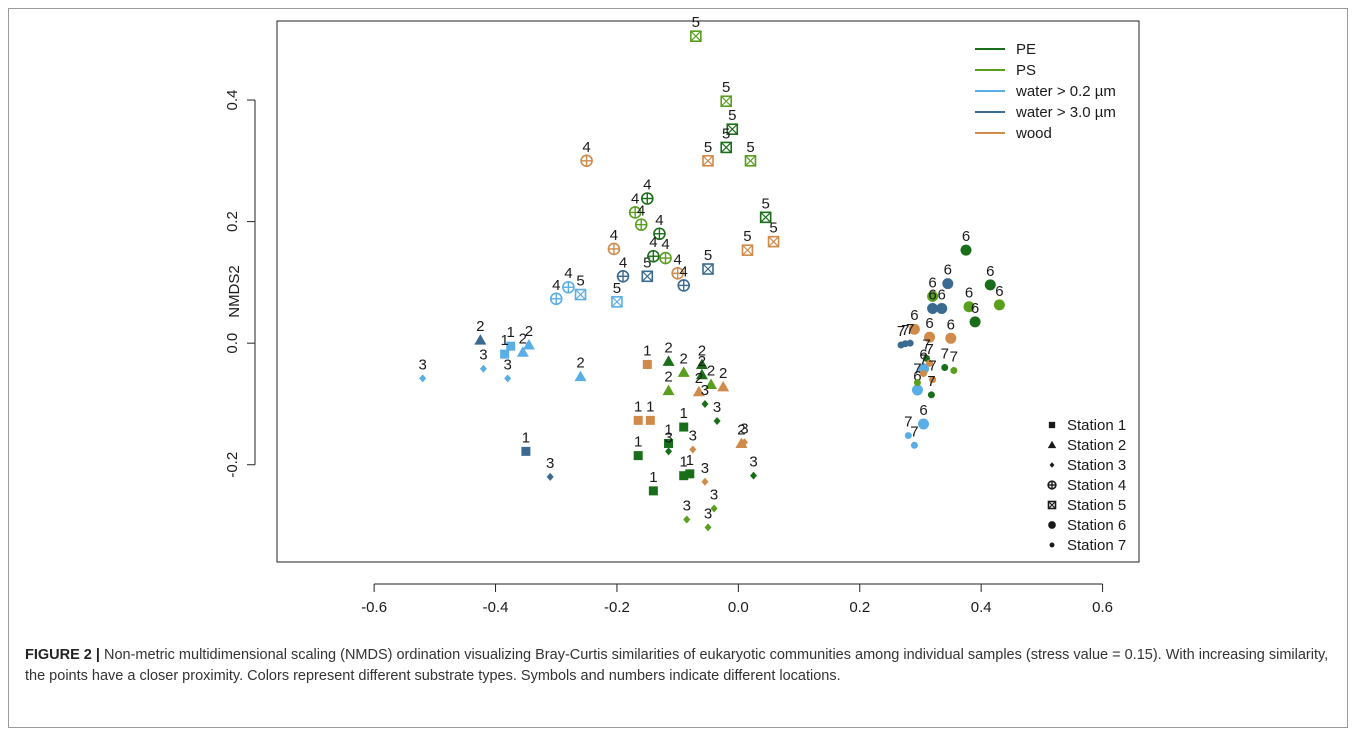 The height and width of the screenshot is (737, 1358). I want to click on x-axis-label: NMDS1, so click(708, 633).